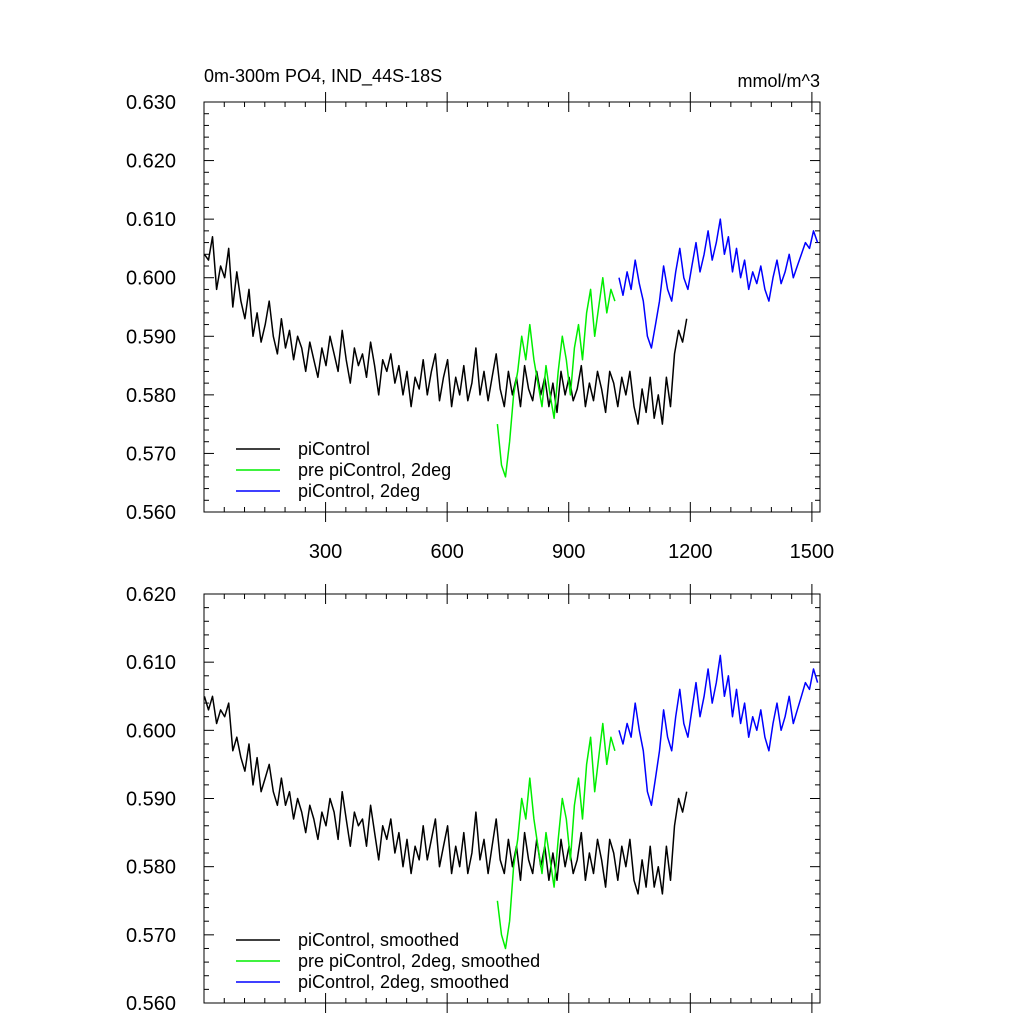 The height and width of the screenshot is (1024, 1024). What do you see at coordinates (446, 552) in the screenshot?
I see `x-tick-label: 600` at bounding box center [446, 552].